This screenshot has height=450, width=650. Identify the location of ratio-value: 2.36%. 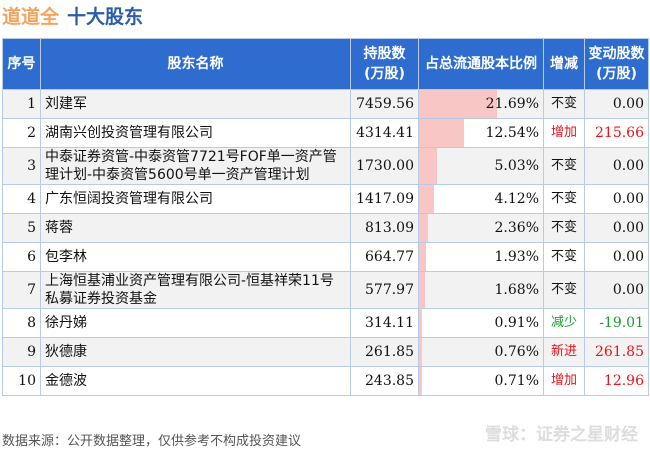
(516, 228).